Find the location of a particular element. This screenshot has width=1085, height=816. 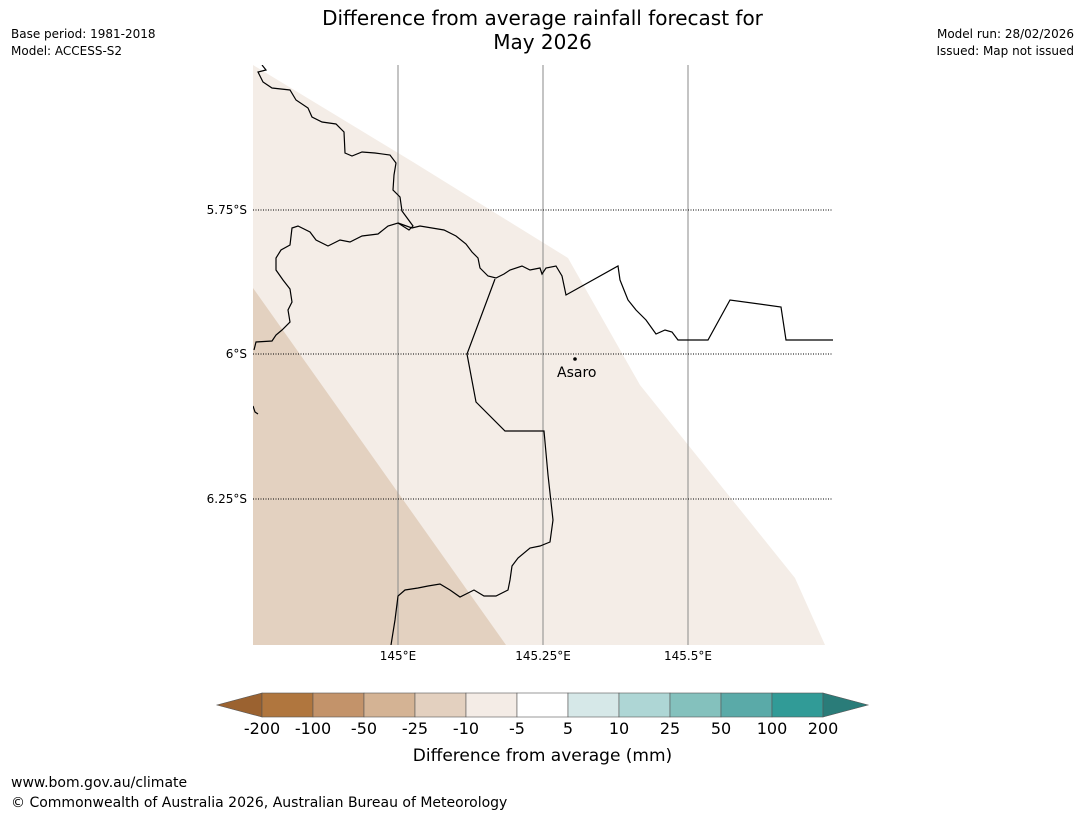

colorbar-tick-label: -50 is located at coordinates (364, 728).